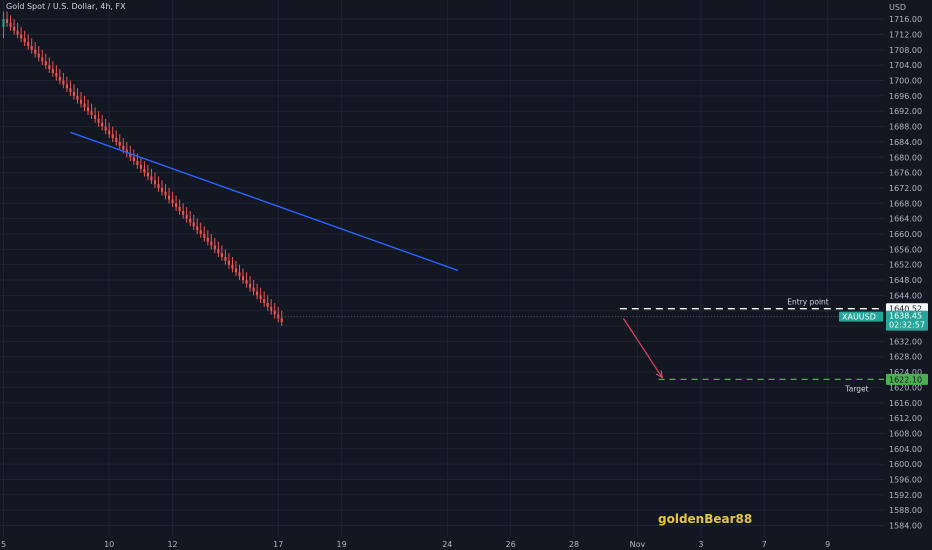 This screenshot has width=932, height=550. What do you see at coordinates (905, 249) in the screenshot?
I see `price-tick-label: 1656.00` at bounding box center [905, 249].